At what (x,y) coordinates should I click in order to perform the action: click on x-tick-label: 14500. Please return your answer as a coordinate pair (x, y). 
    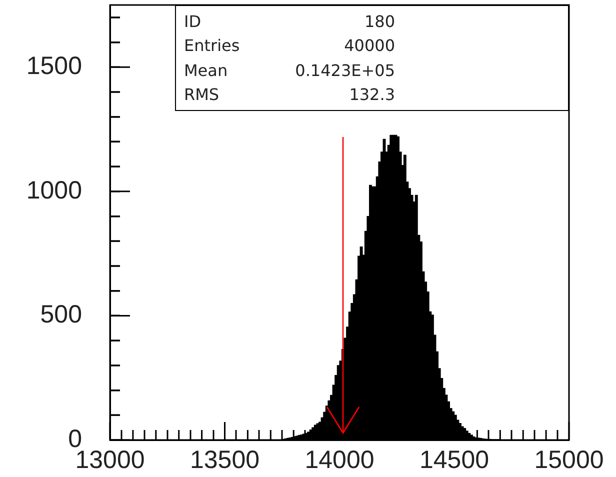
    Looking at the image, I should click on (454, 460).